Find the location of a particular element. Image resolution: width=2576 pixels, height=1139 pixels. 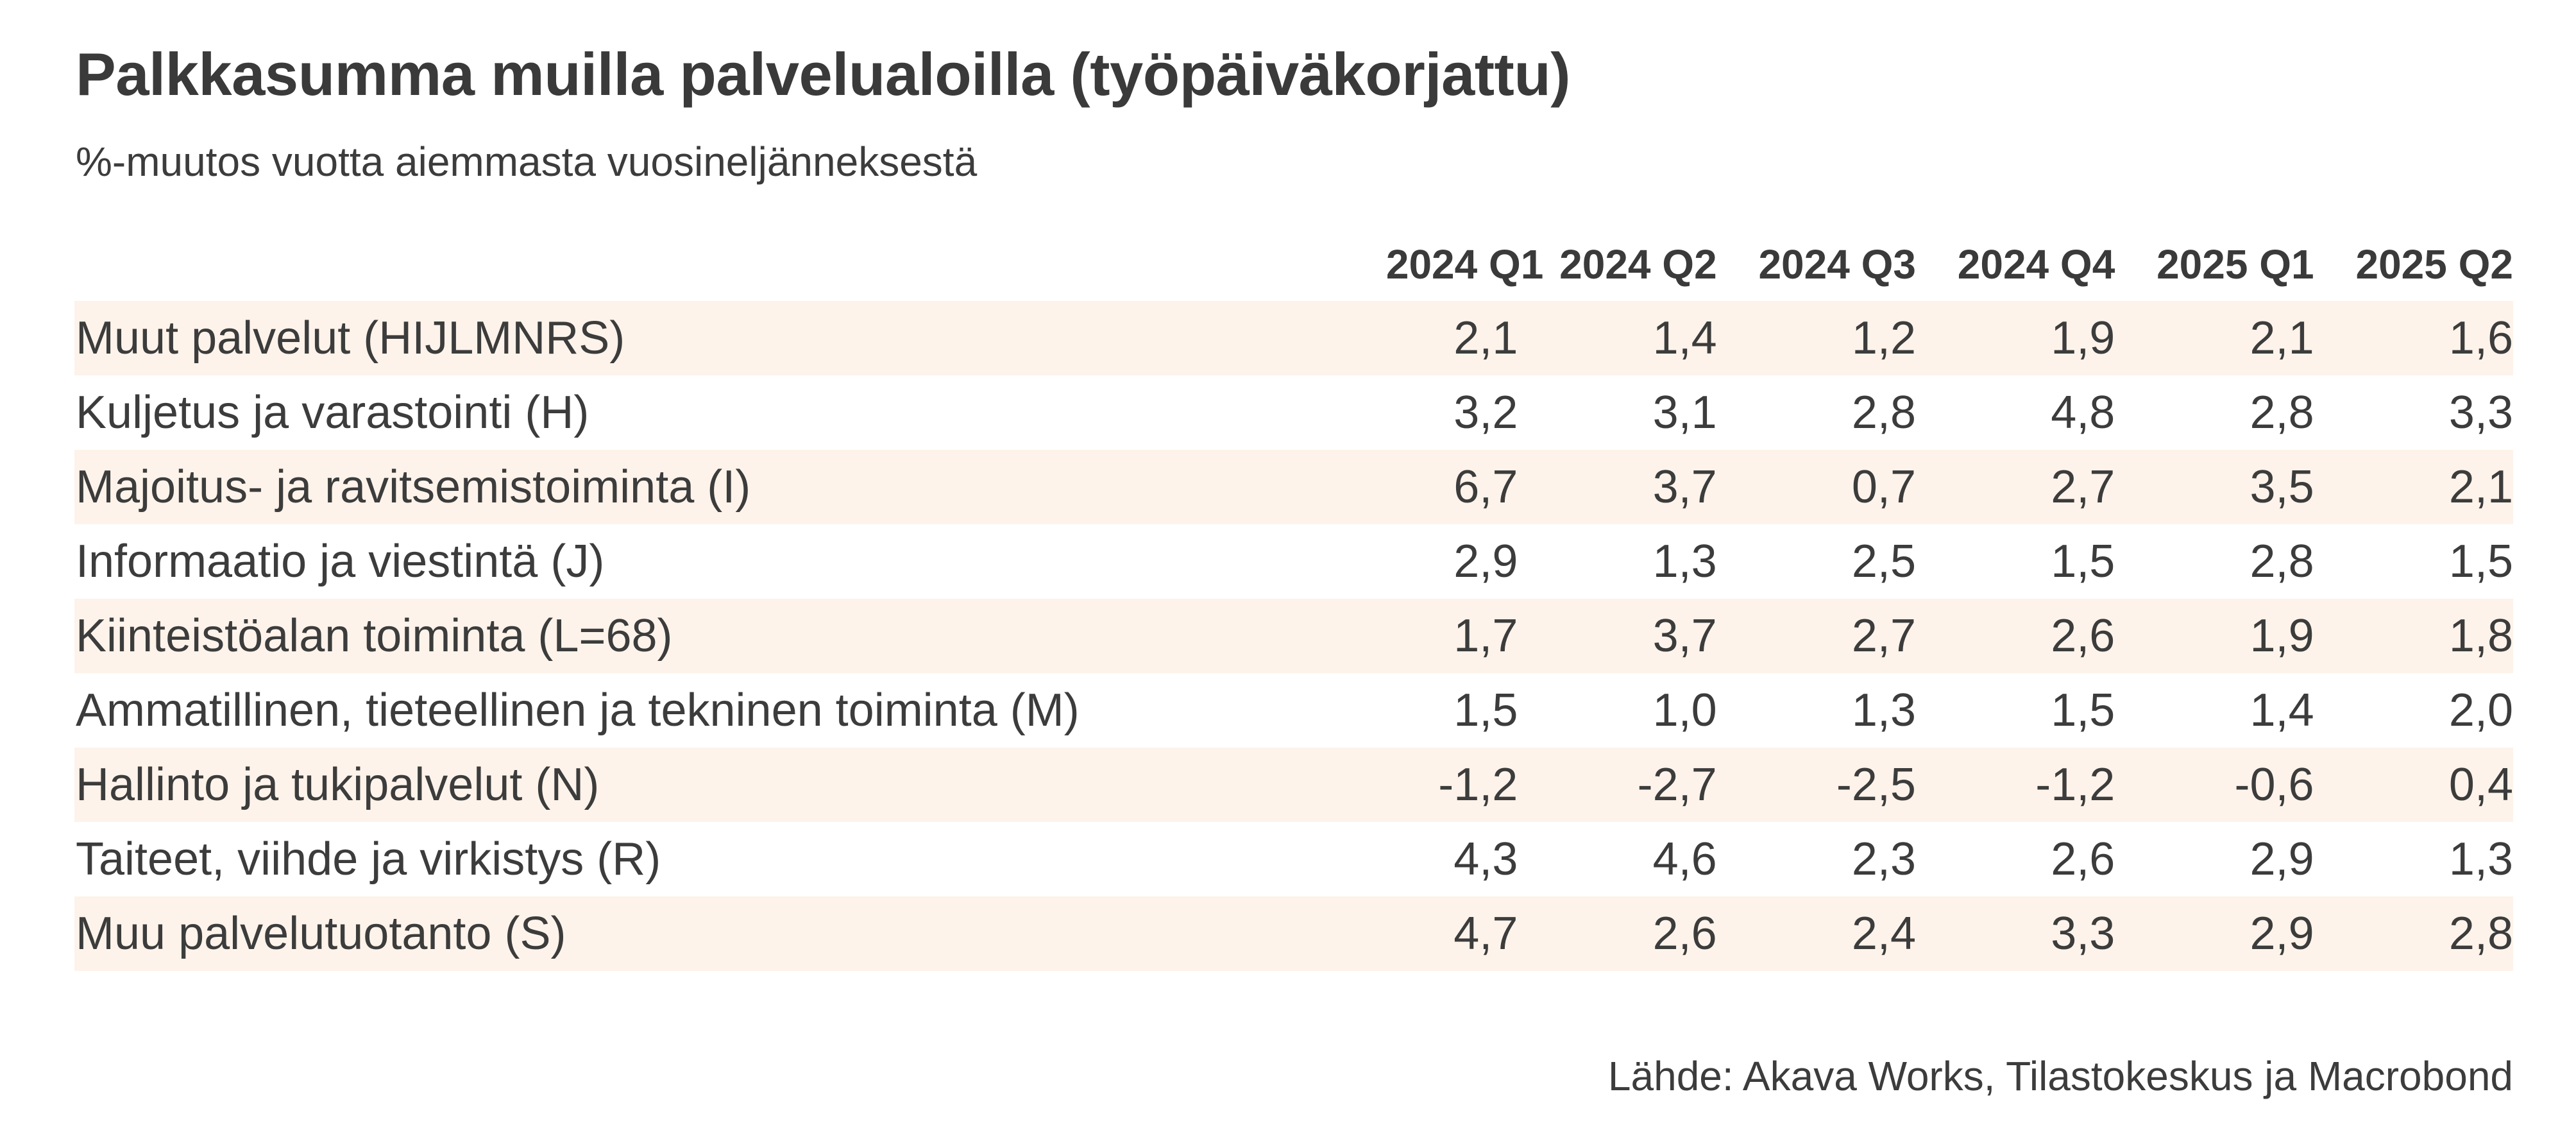

value-cell: 2,5 is located at coordinates (1816, 562).